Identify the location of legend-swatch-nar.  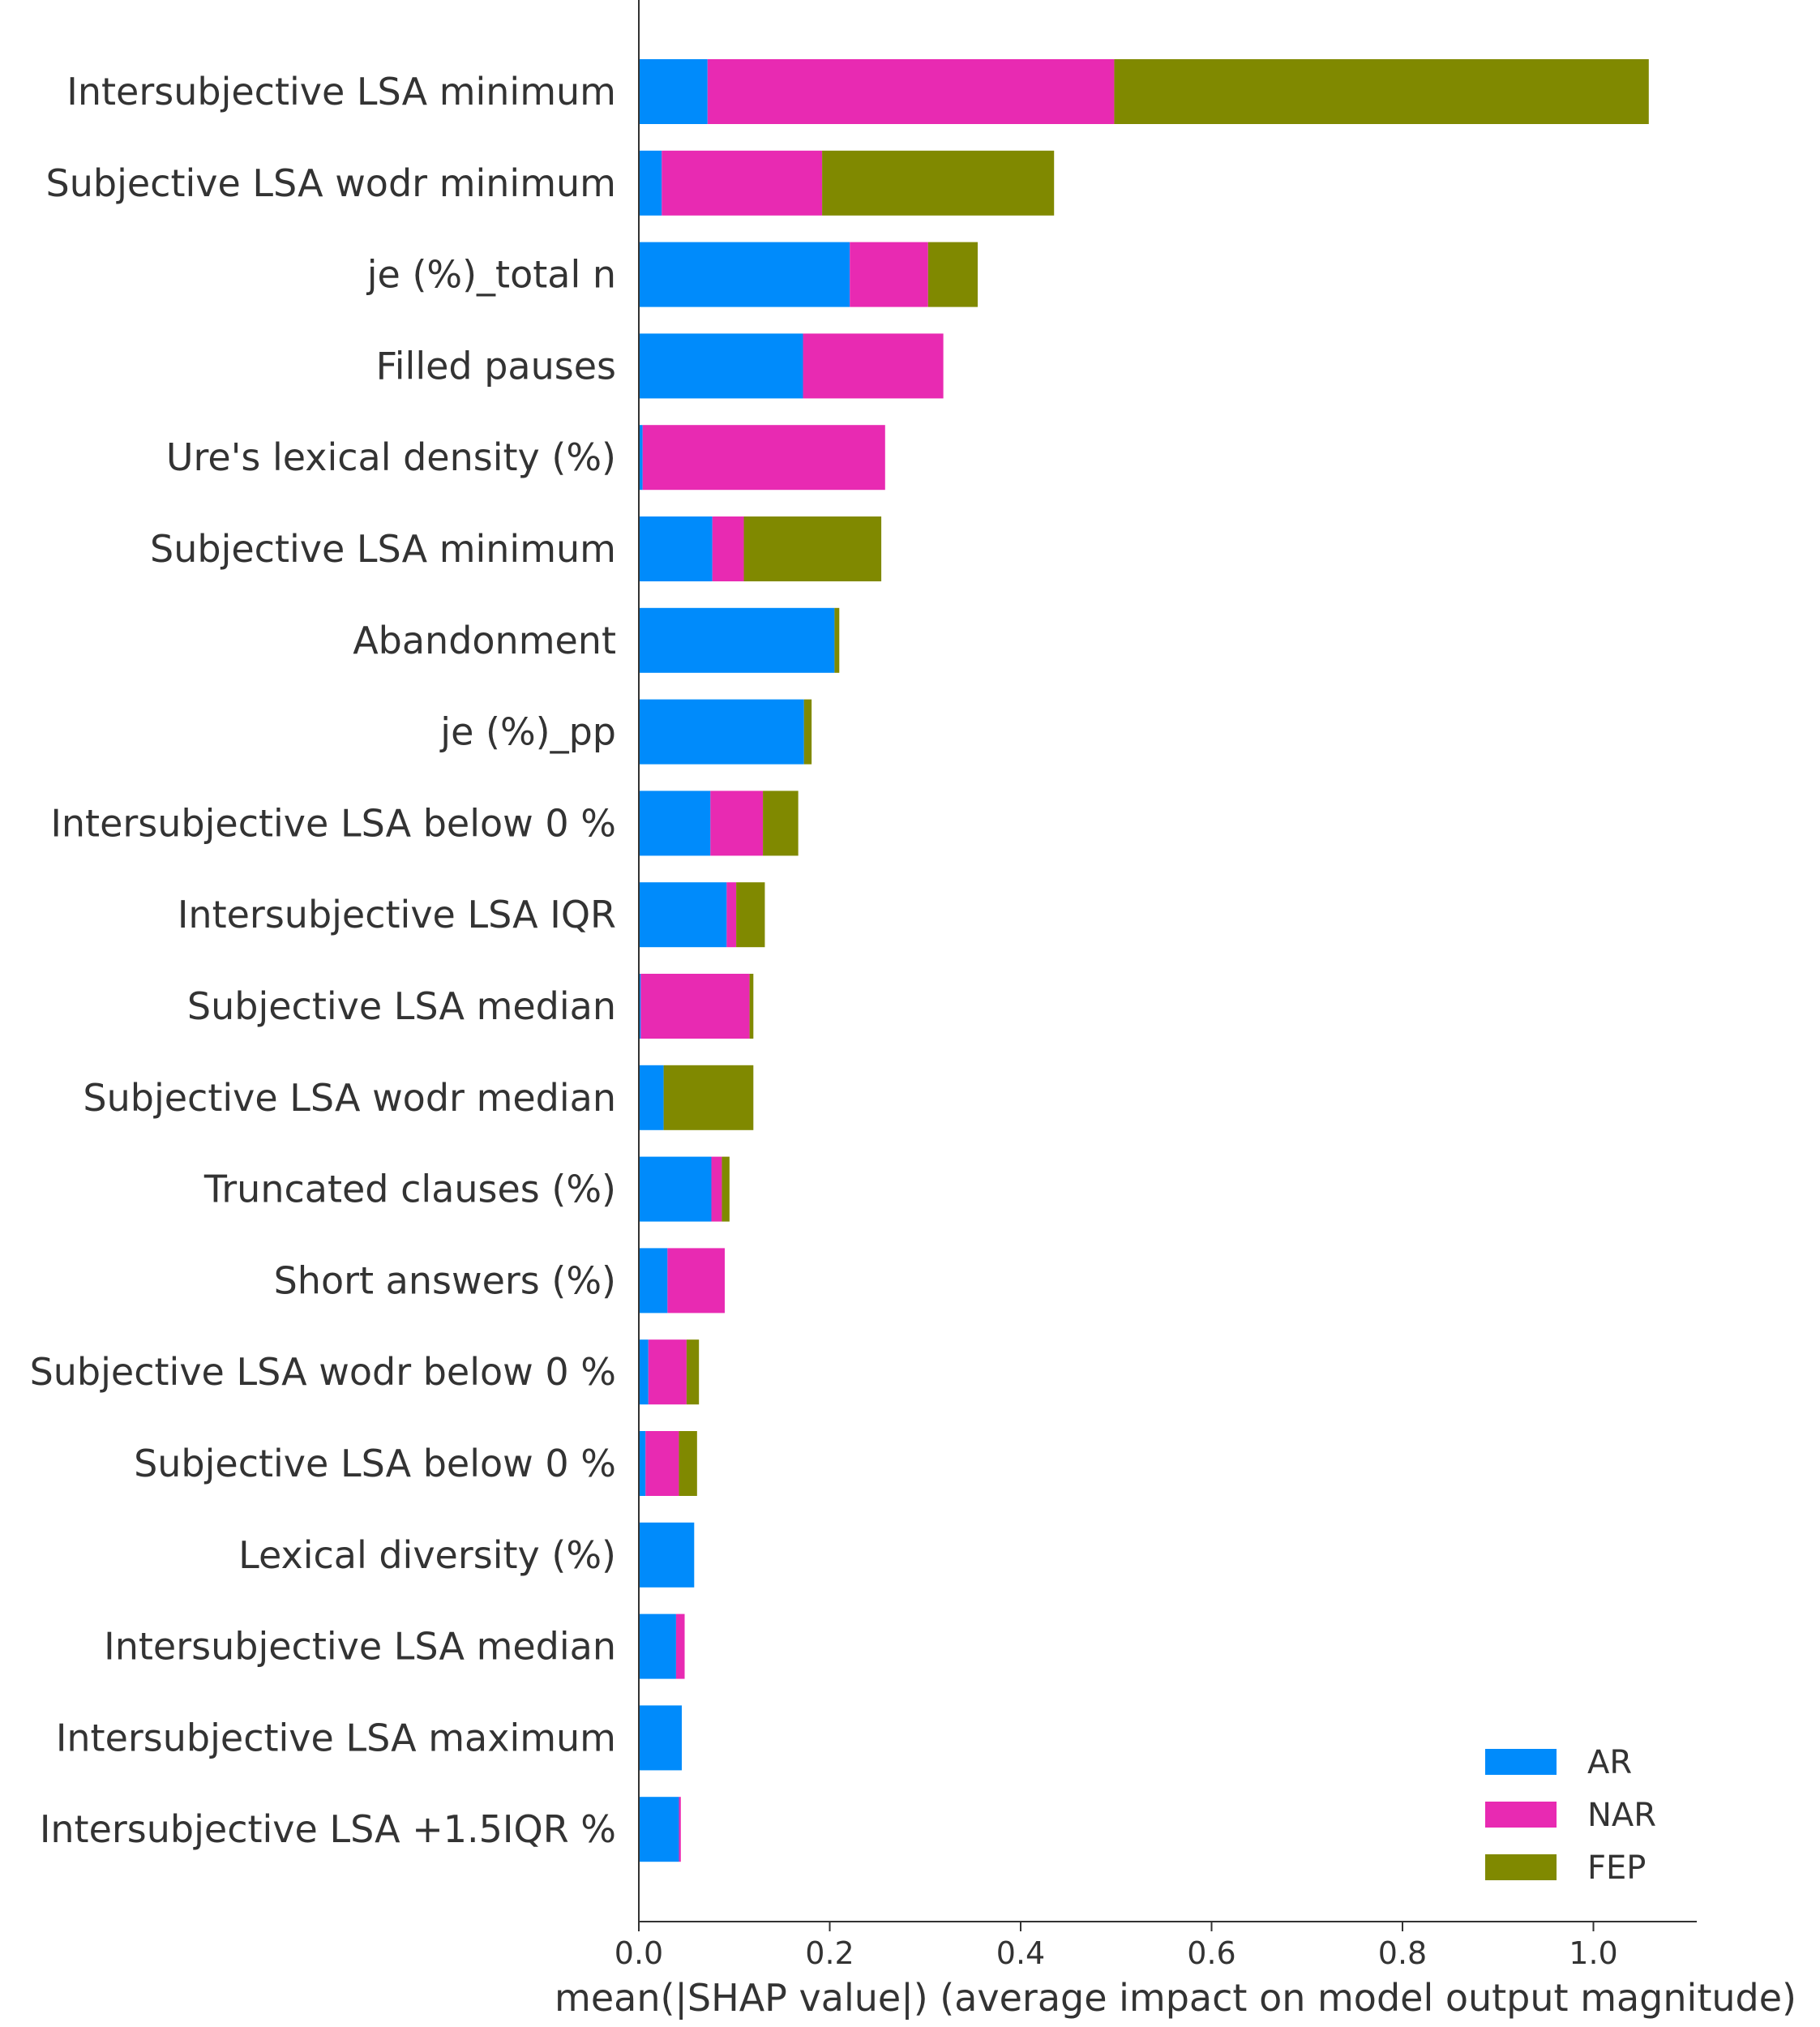
(1521, 1815).